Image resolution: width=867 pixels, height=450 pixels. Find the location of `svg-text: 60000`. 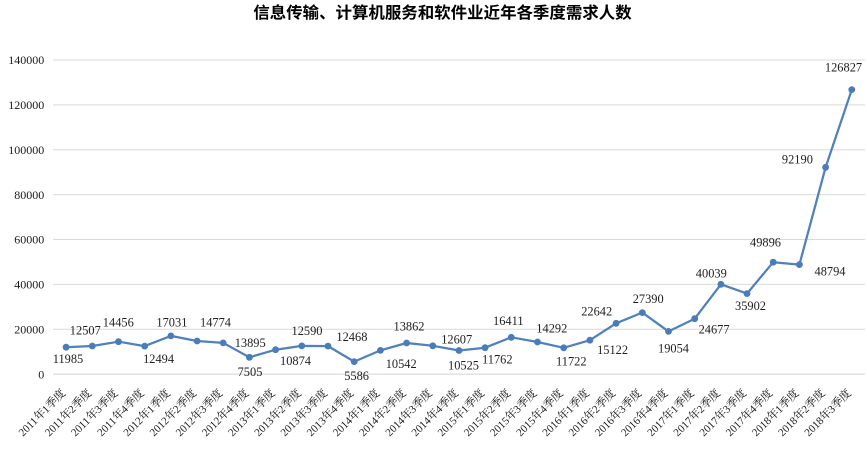

svg-text: 60000 is located at coordinates (29, 240).